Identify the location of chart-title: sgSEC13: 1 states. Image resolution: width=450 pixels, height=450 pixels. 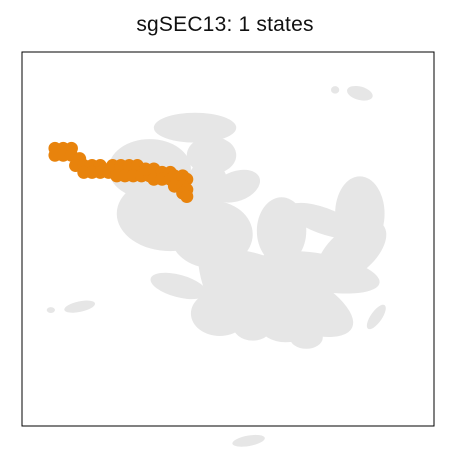
(225, 24).